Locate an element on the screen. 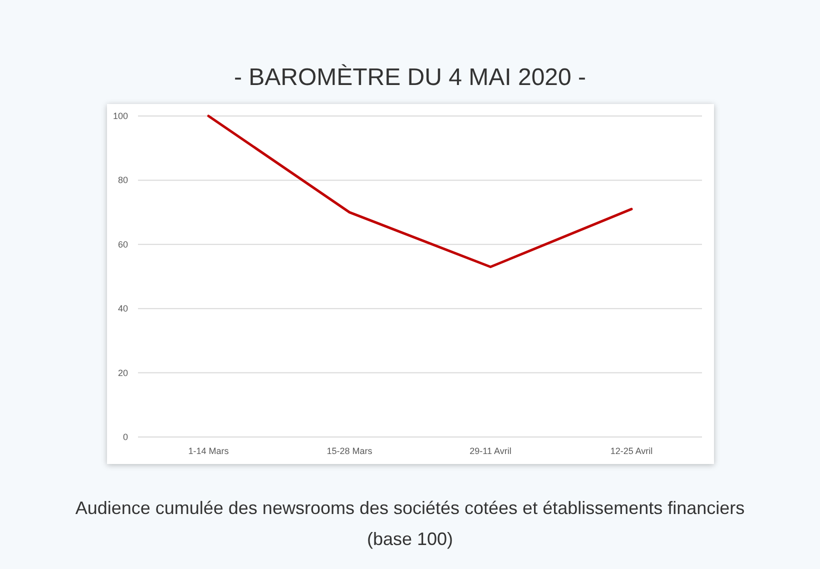 This screenshot has height=569, width=820. text: (base 100) is located at coordinates (410, 539).